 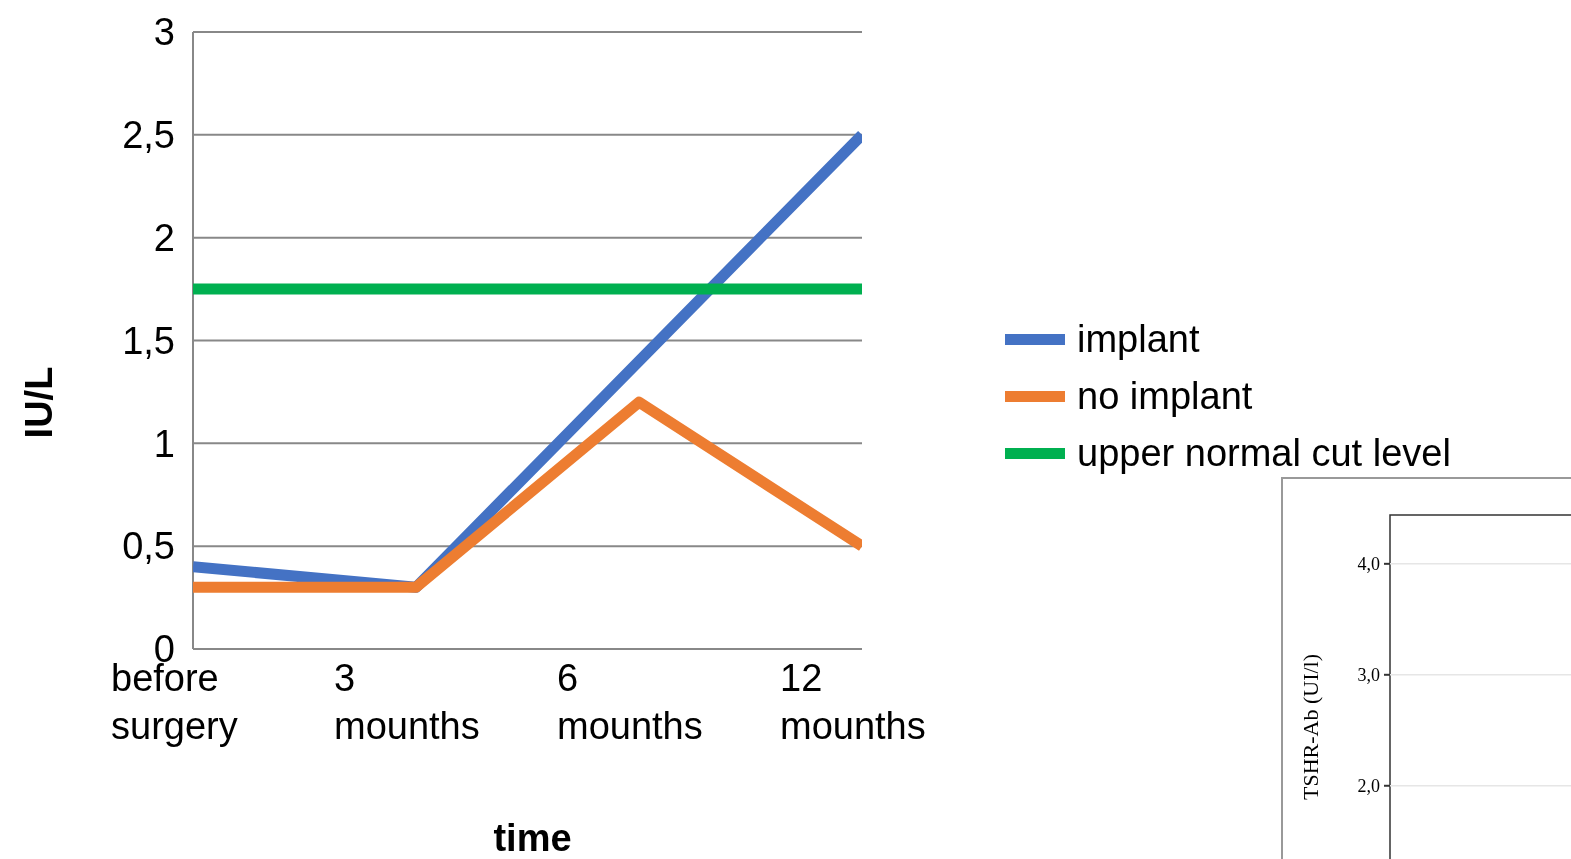 What do you see at coordinates (1264, 453) in the screenshot?
I see `legend-label: upper normal cut level` at bounding box center [1264, 453].